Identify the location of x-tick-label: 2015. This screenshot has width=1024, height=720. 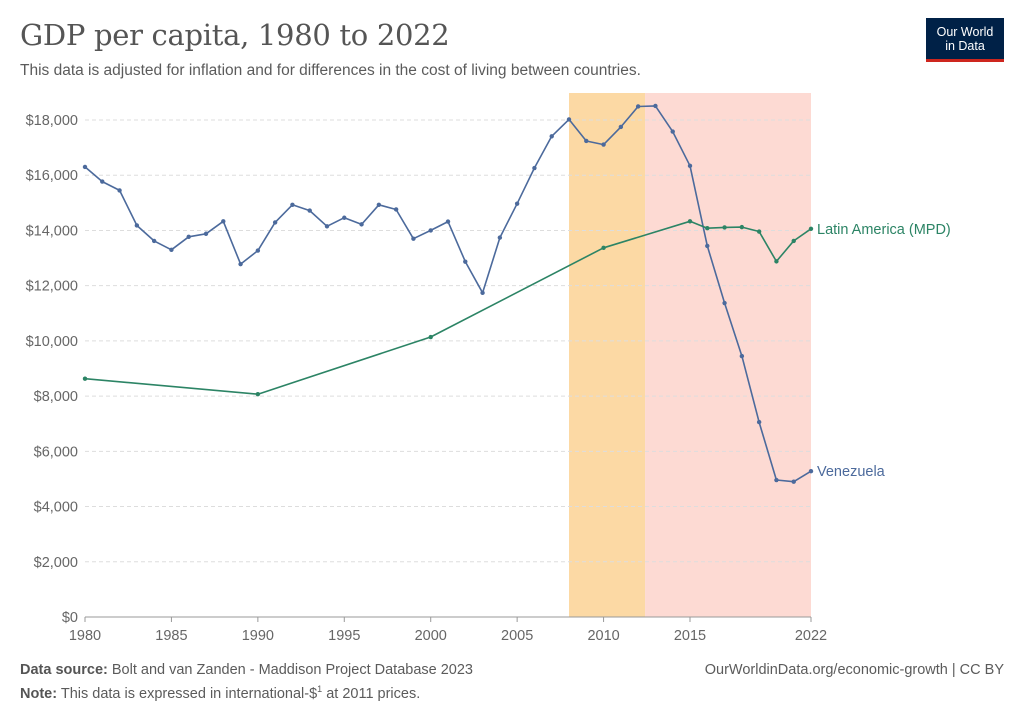
(690, 636).